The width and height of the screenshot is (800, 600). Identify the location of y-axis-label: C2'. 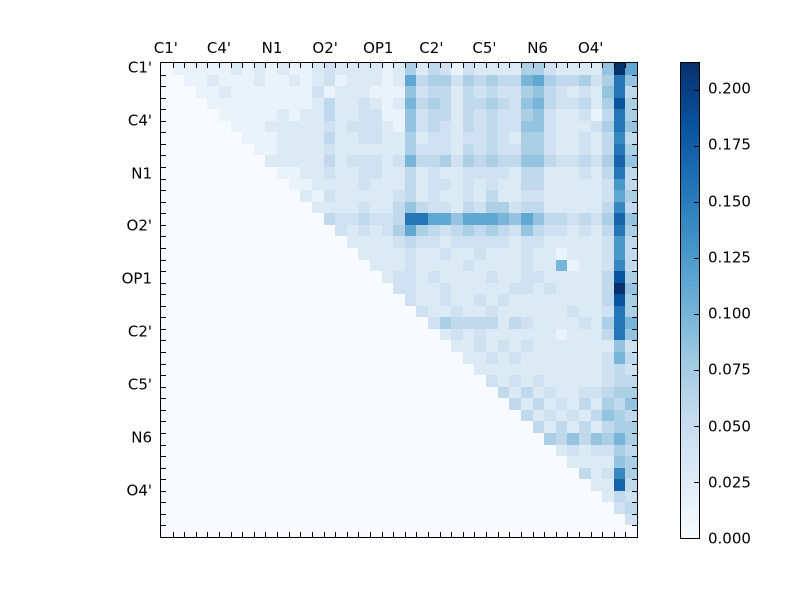
(139, 331).